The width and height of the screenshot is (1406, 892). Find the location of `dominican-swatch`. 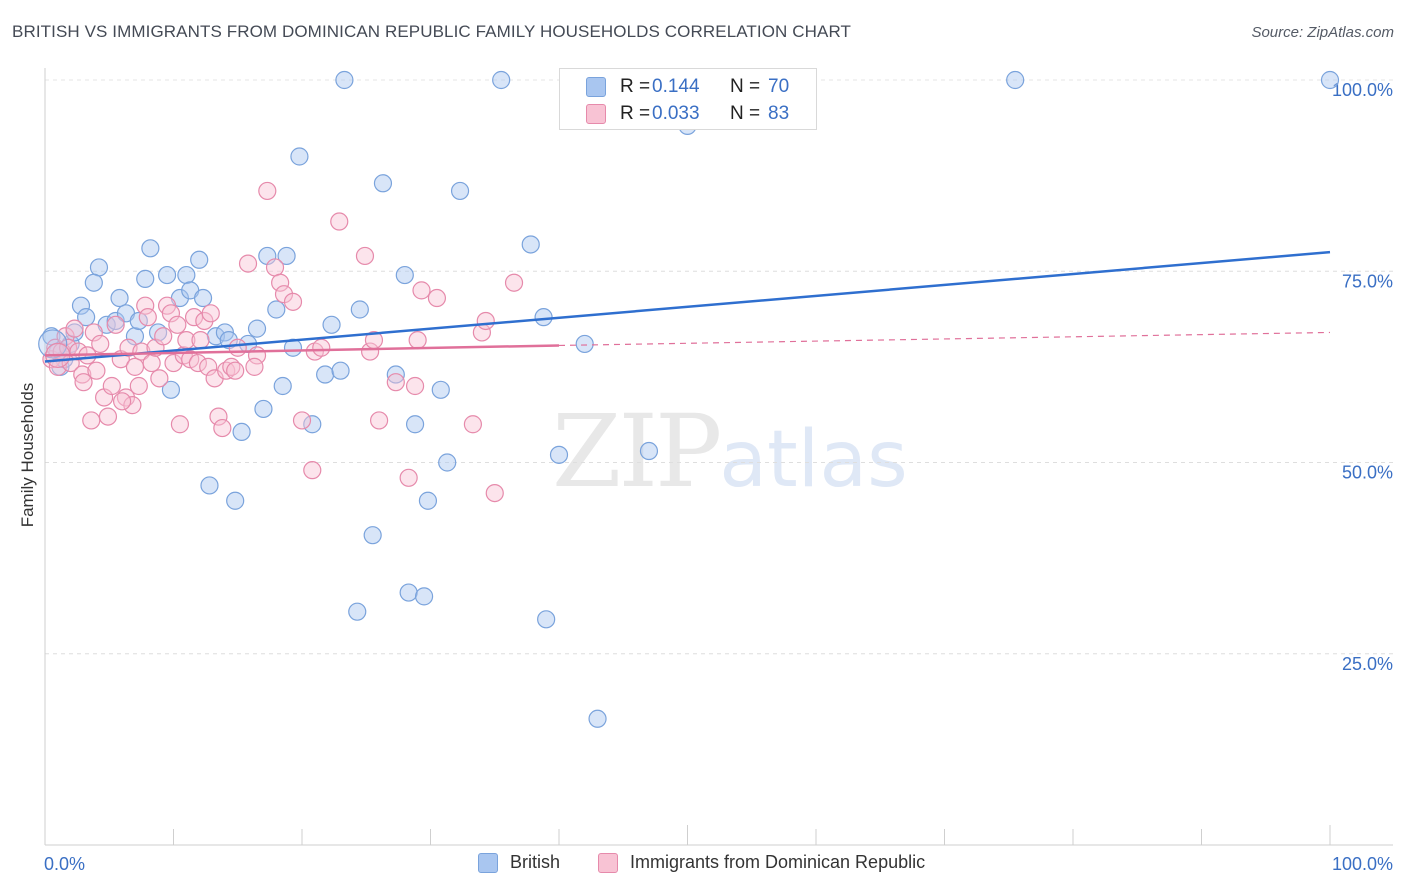

dominican-swatch is located at coordinates (608, 862).